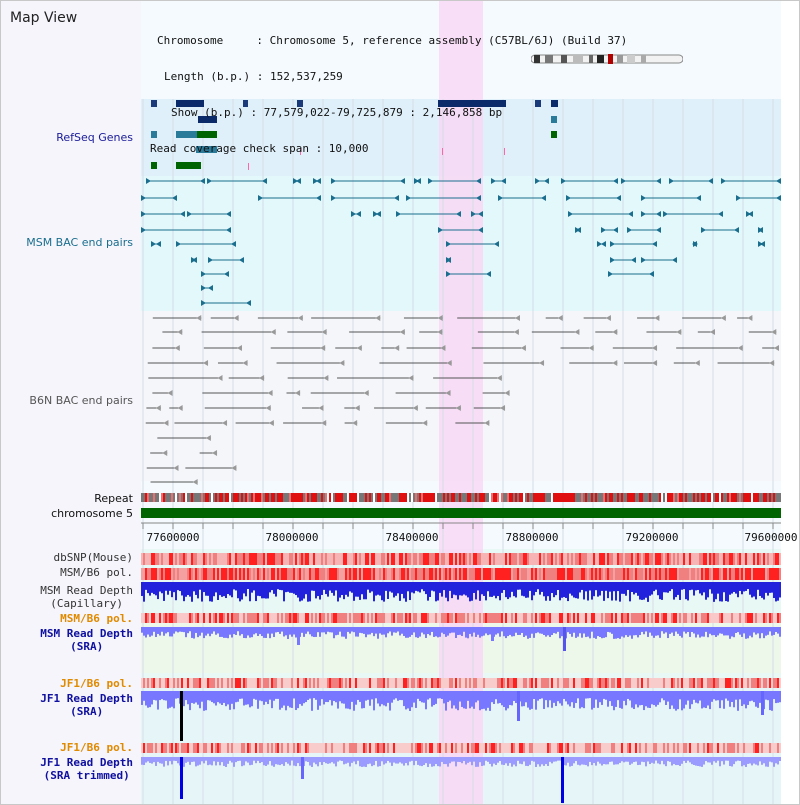 The height and width of the screenshot is (805, 800). What do you see at coordinates (86, 762) in the screenshot?
I see `label-line: JF1 Read Depth` at bounding box center [86, 762].